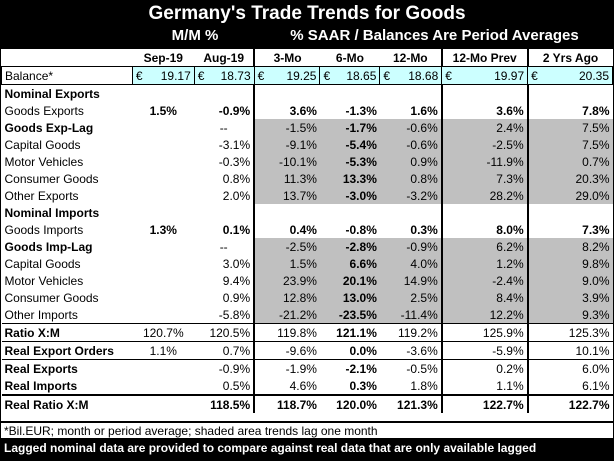  I want to click on row-label: Goods Exports, so click(44, 110).